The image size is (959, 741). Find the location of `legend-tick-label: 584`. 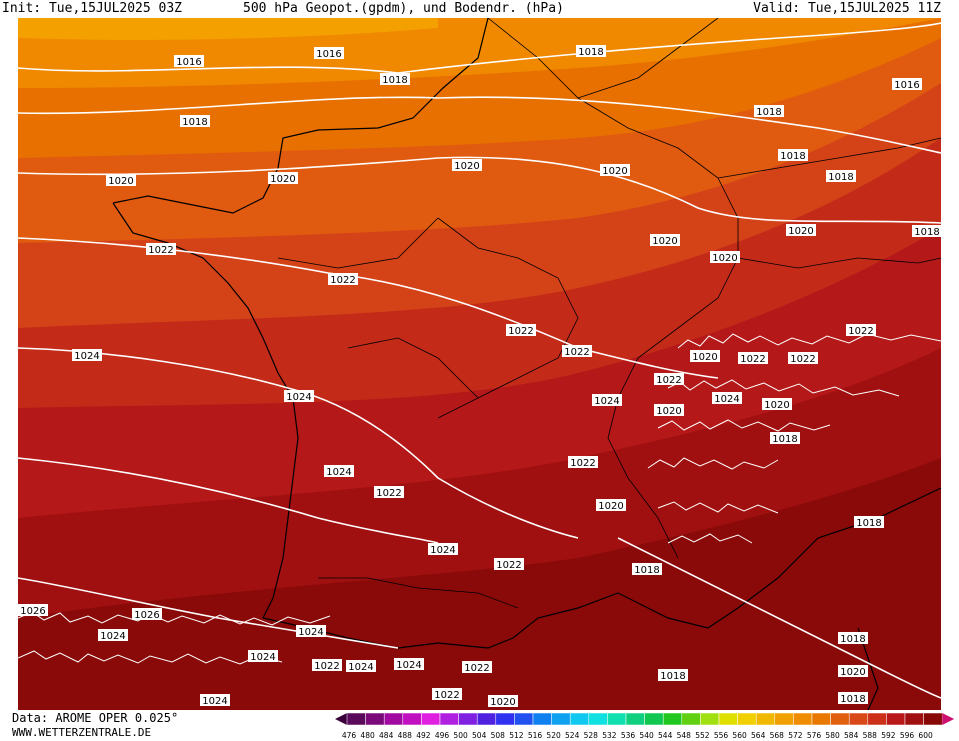

legend-tick-label: 584 is located at coordinates (851, 735).